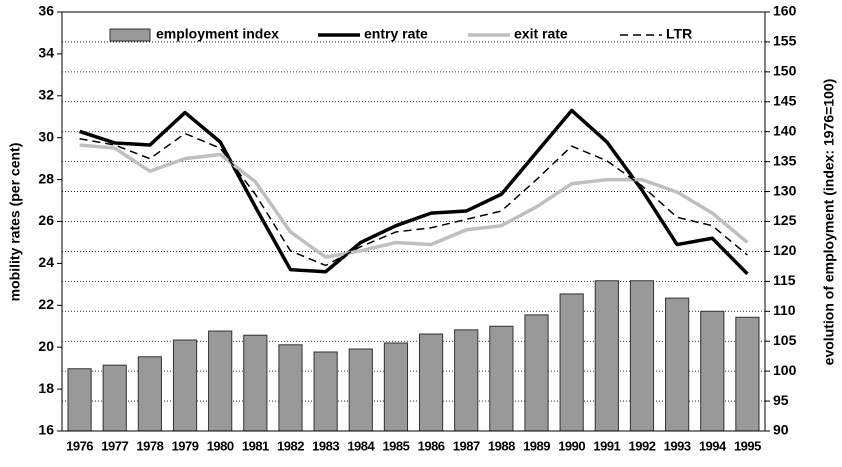  I want to click on legend-label: LTR, so click(679, 34).